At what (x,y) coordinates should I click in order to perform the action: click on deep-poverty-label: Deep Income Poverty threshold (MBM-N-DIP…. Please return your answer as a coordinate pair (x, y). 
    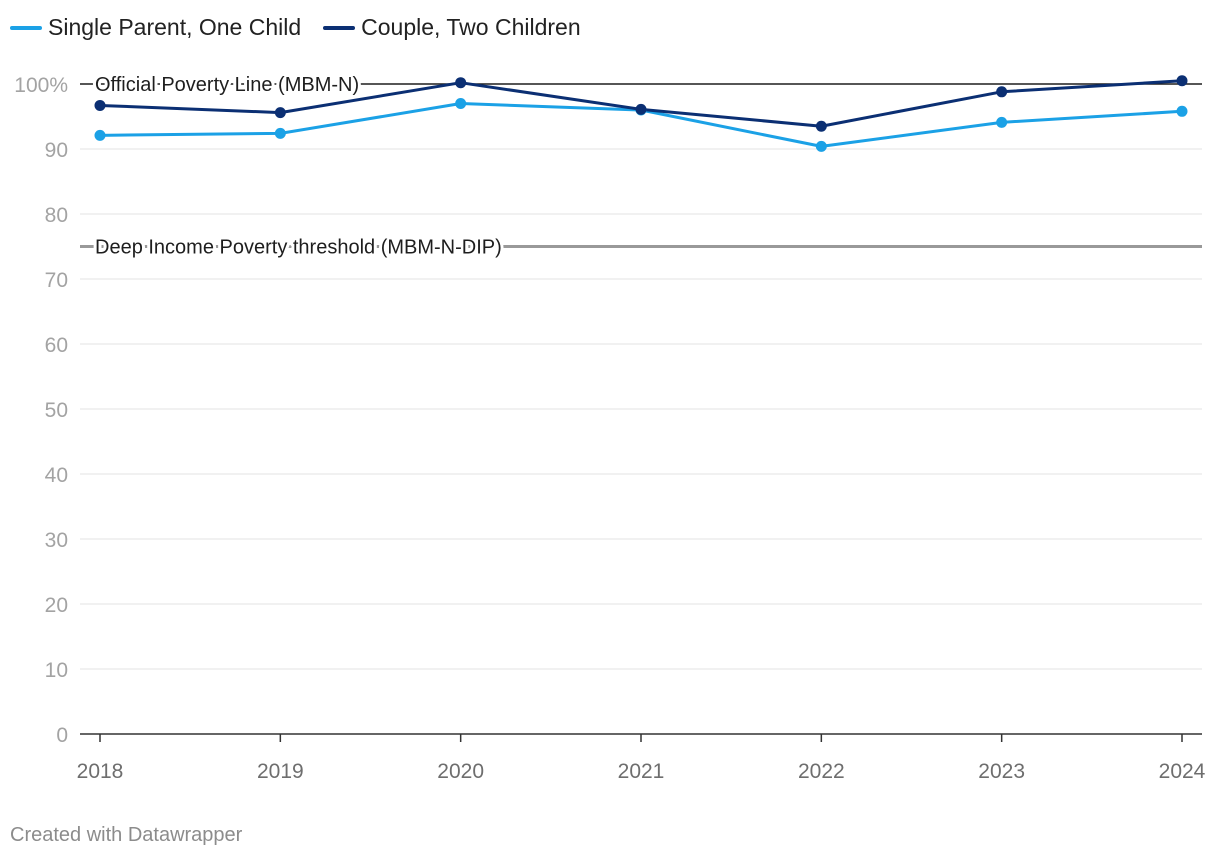
    Looking at the image, I should click on (298, 248).